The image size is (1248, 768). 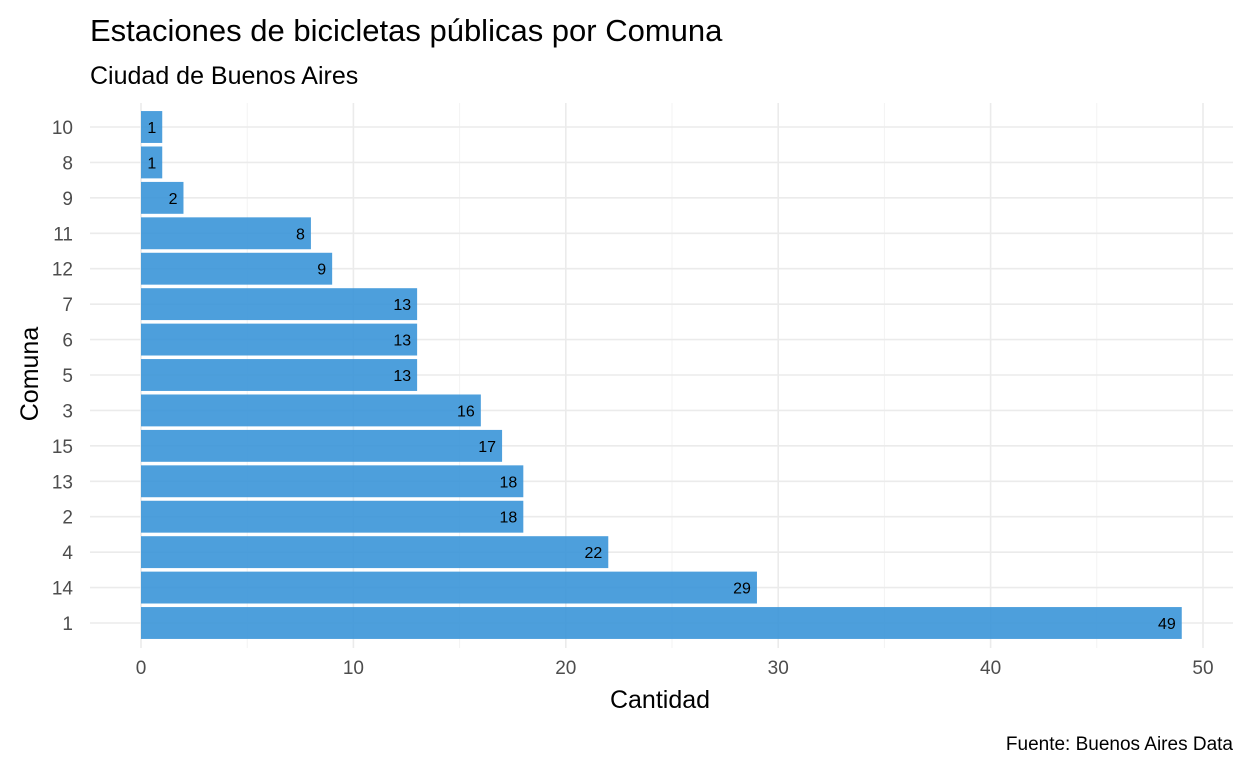 What do you see at coordinates (67, 518) in the screenshot?
I see `y-tick-label: 2` at bounding box center [67, 518].